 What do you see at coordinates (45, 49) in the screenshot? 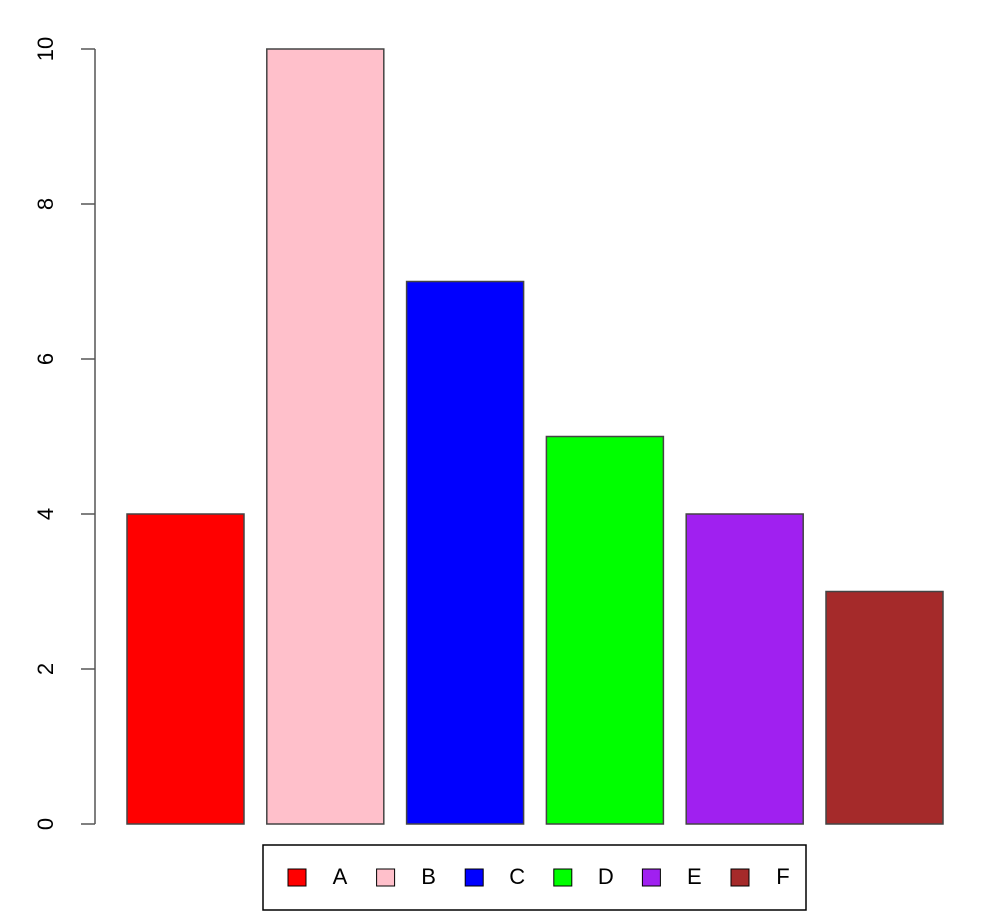
I see `y-tick-label: 10` at bounding box center [45, 49].